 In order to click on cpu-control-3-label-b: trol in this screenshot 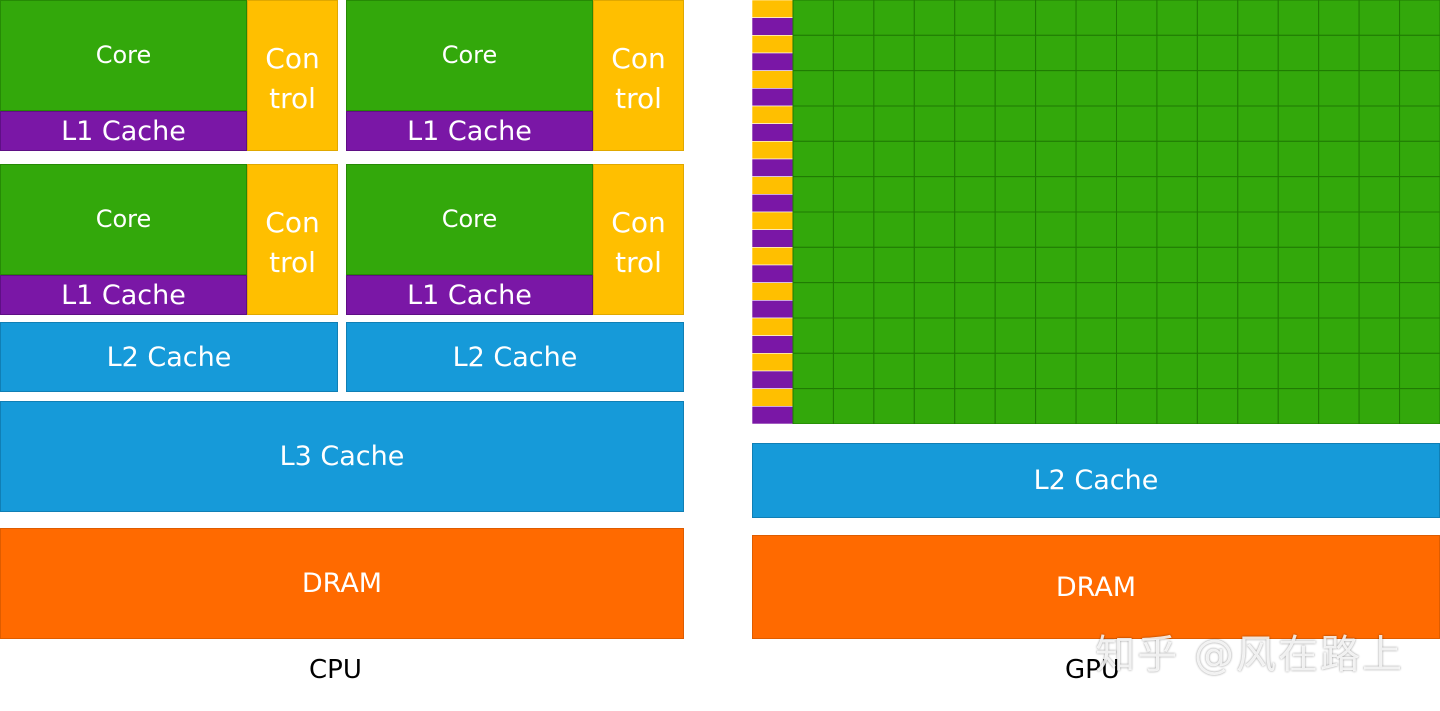, I will do `click(292, 262)`.